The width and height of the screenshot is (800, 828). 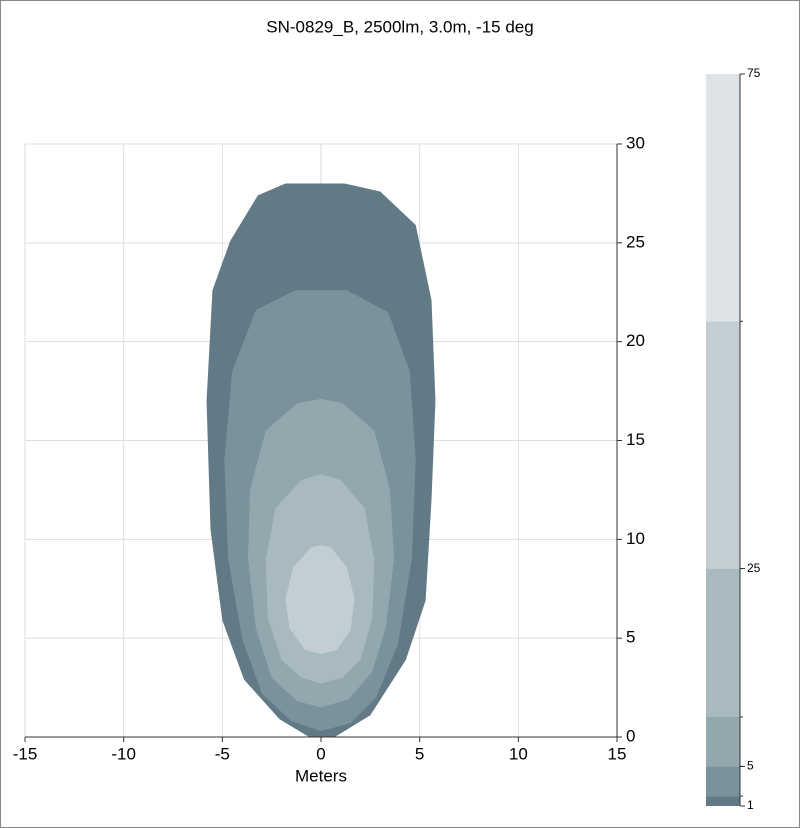 What do you see at coordinates (518, 753) in the screenshot?
I see `x-tick-label: 10` at bounding box center [518, 753].